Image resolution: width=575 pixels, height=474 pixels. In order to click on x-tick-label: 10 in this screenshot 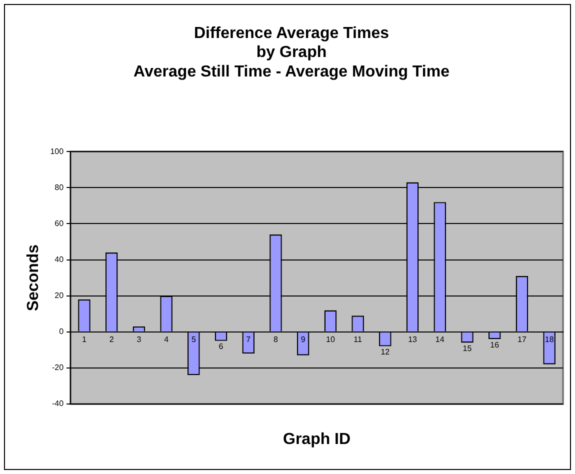, I will do `click(331, 339)`.